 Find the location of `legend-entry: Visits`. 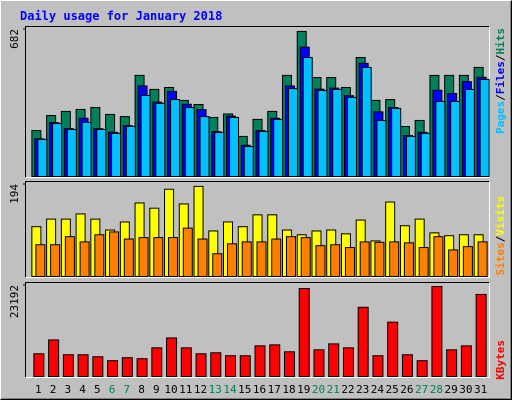

legend-entry: Visits is located at coordinates (500, 216).